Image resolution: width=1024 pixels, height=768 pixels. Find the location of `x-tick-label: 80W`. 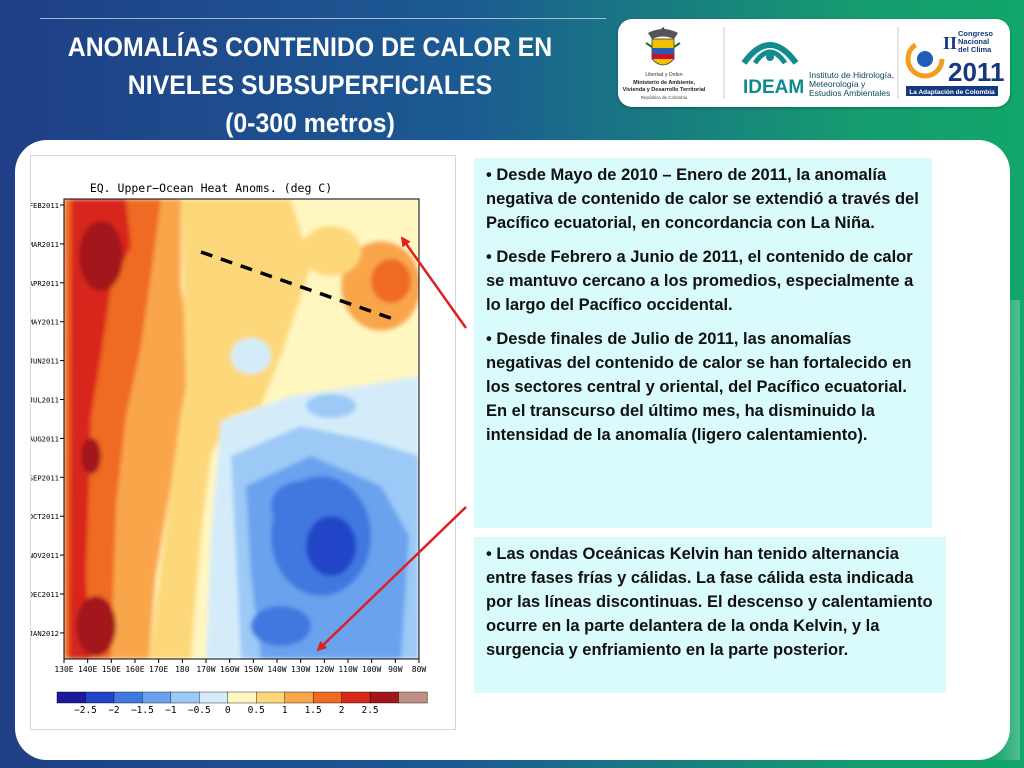

x-tick-label: 80W is located at coordinates (419, 669).